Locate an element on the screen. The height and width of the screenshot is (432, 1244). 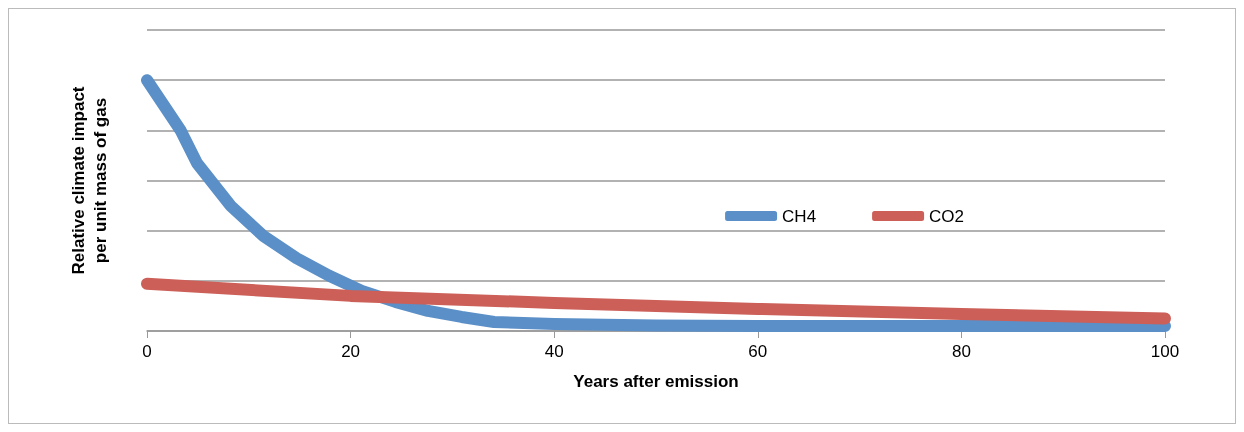
x-tick-label: 80 is located at coordinates (961, 351).